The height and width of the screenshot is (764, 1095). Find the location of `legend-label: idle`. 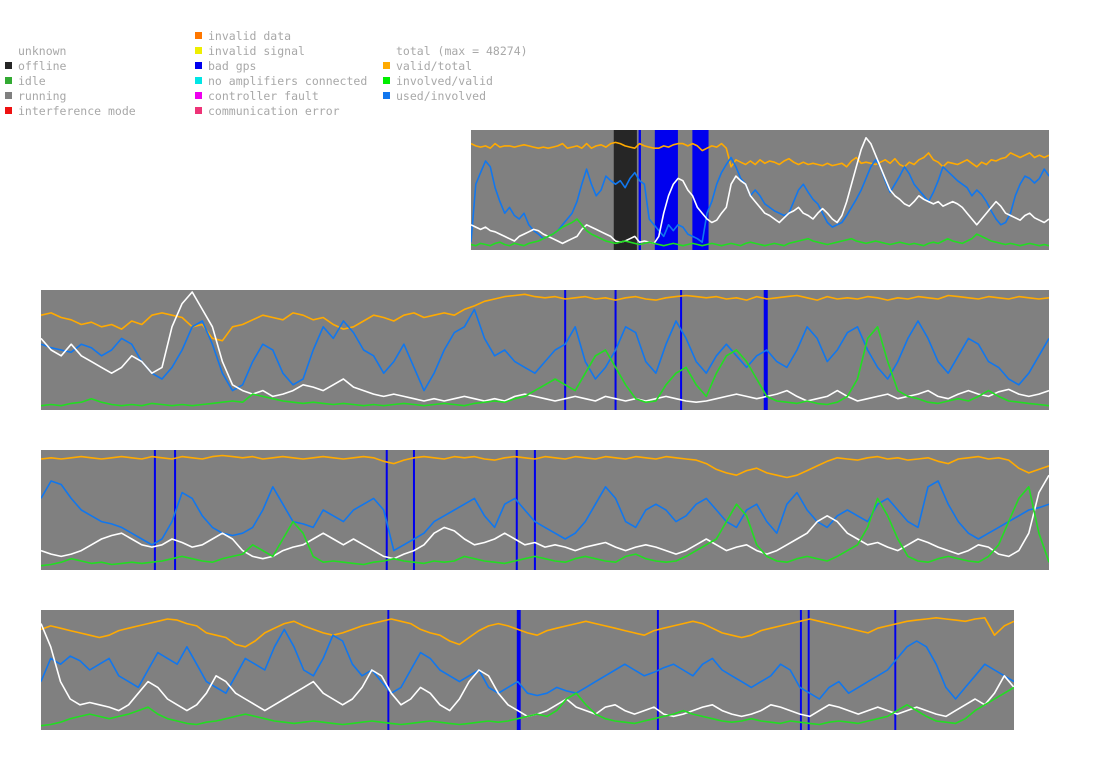

legend-label: idle is located at coordinates (32, 81).